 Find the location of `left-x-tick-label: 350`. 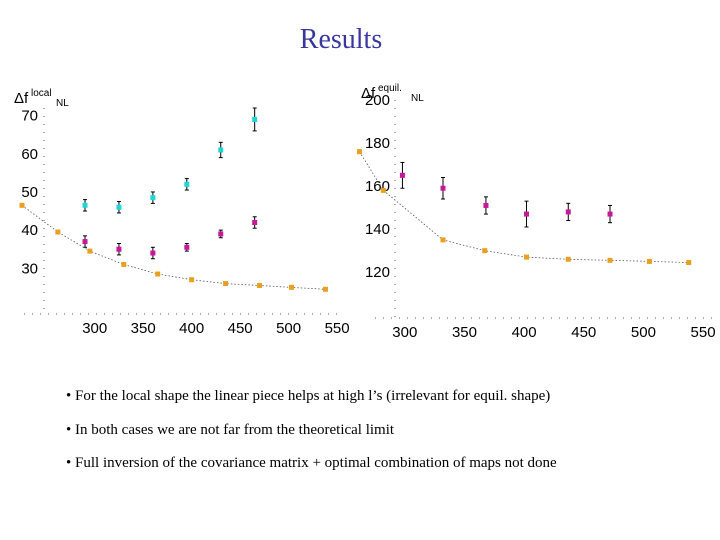

left-x-tick-label: 350 is located at coordinates (143, 328).